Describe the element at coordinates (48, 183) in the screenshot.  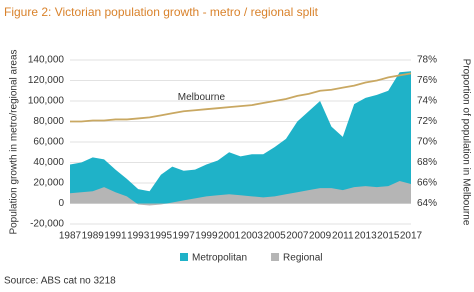
I see `y-tick-label: 20,000` at that location.